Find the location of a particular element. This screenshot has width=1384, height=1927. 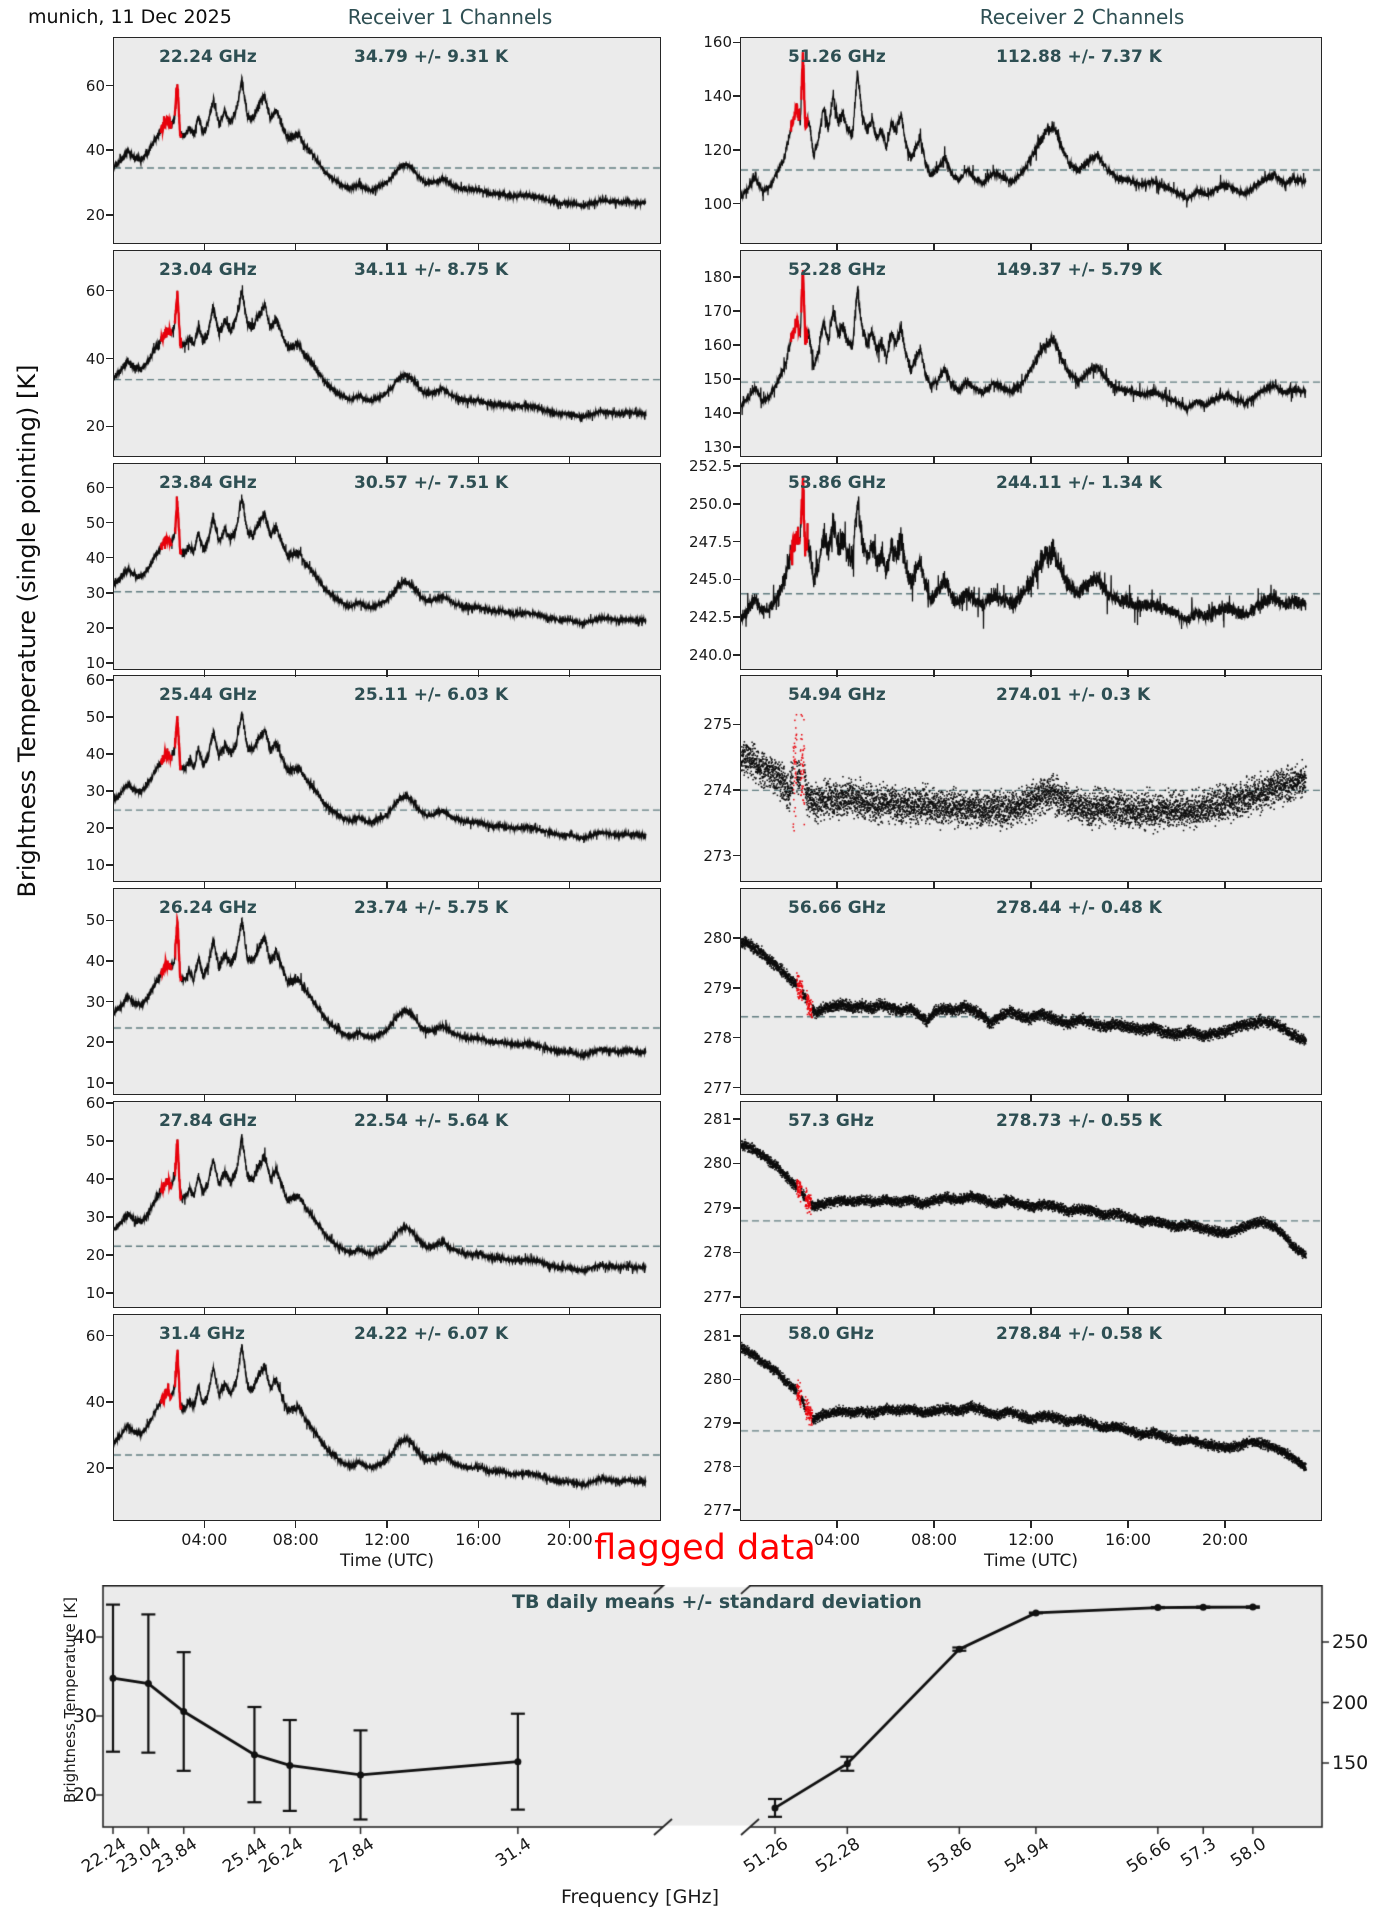

y-tick-label: 150 is located at coordinates (717, 378).